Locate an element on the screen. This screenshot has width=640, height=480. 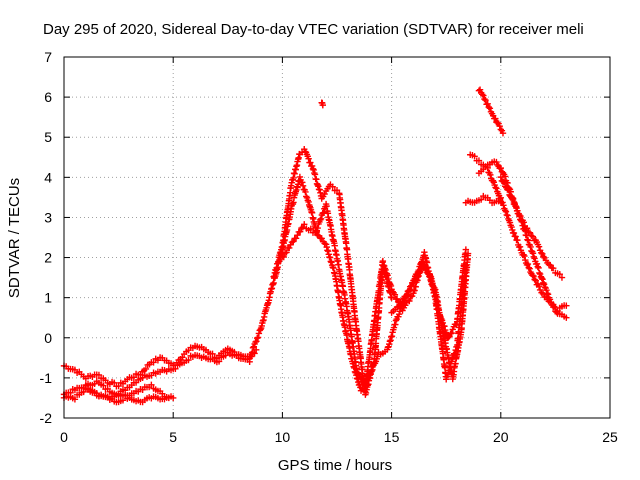
series-trace-h is located at coordinates (430, 316).